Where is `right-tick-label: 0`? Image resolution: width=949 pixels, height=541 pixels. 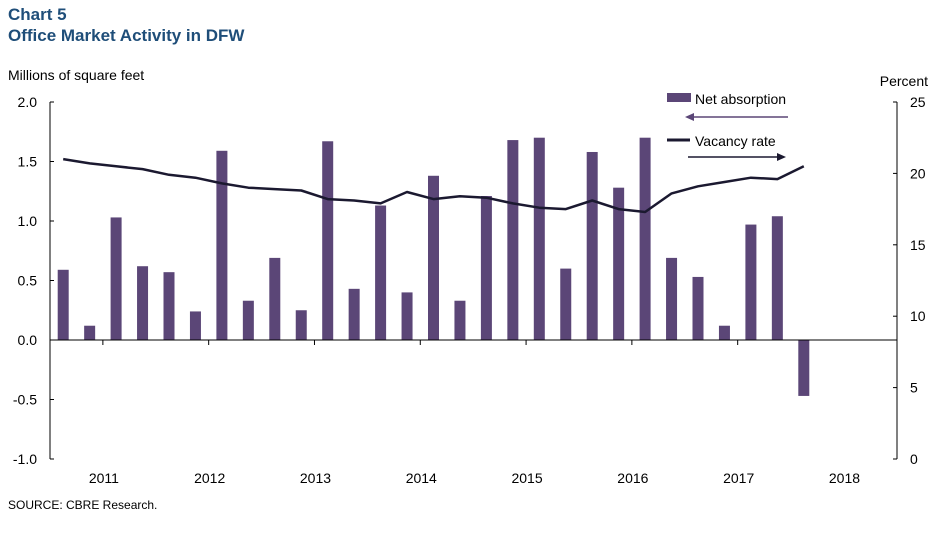
right-tick-label: 0 is located at coordinates (914, 459).